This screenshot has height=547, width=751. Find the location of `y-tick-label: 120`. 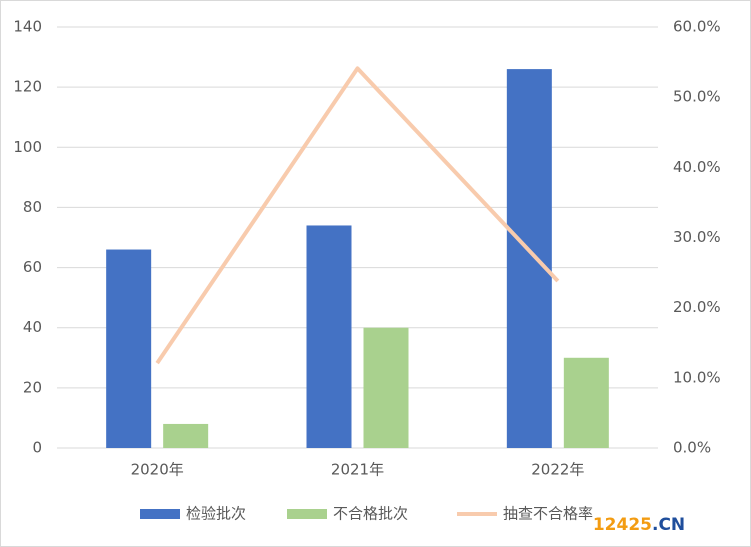

y-tick-label: 120 is located at coordinates (27, 87).